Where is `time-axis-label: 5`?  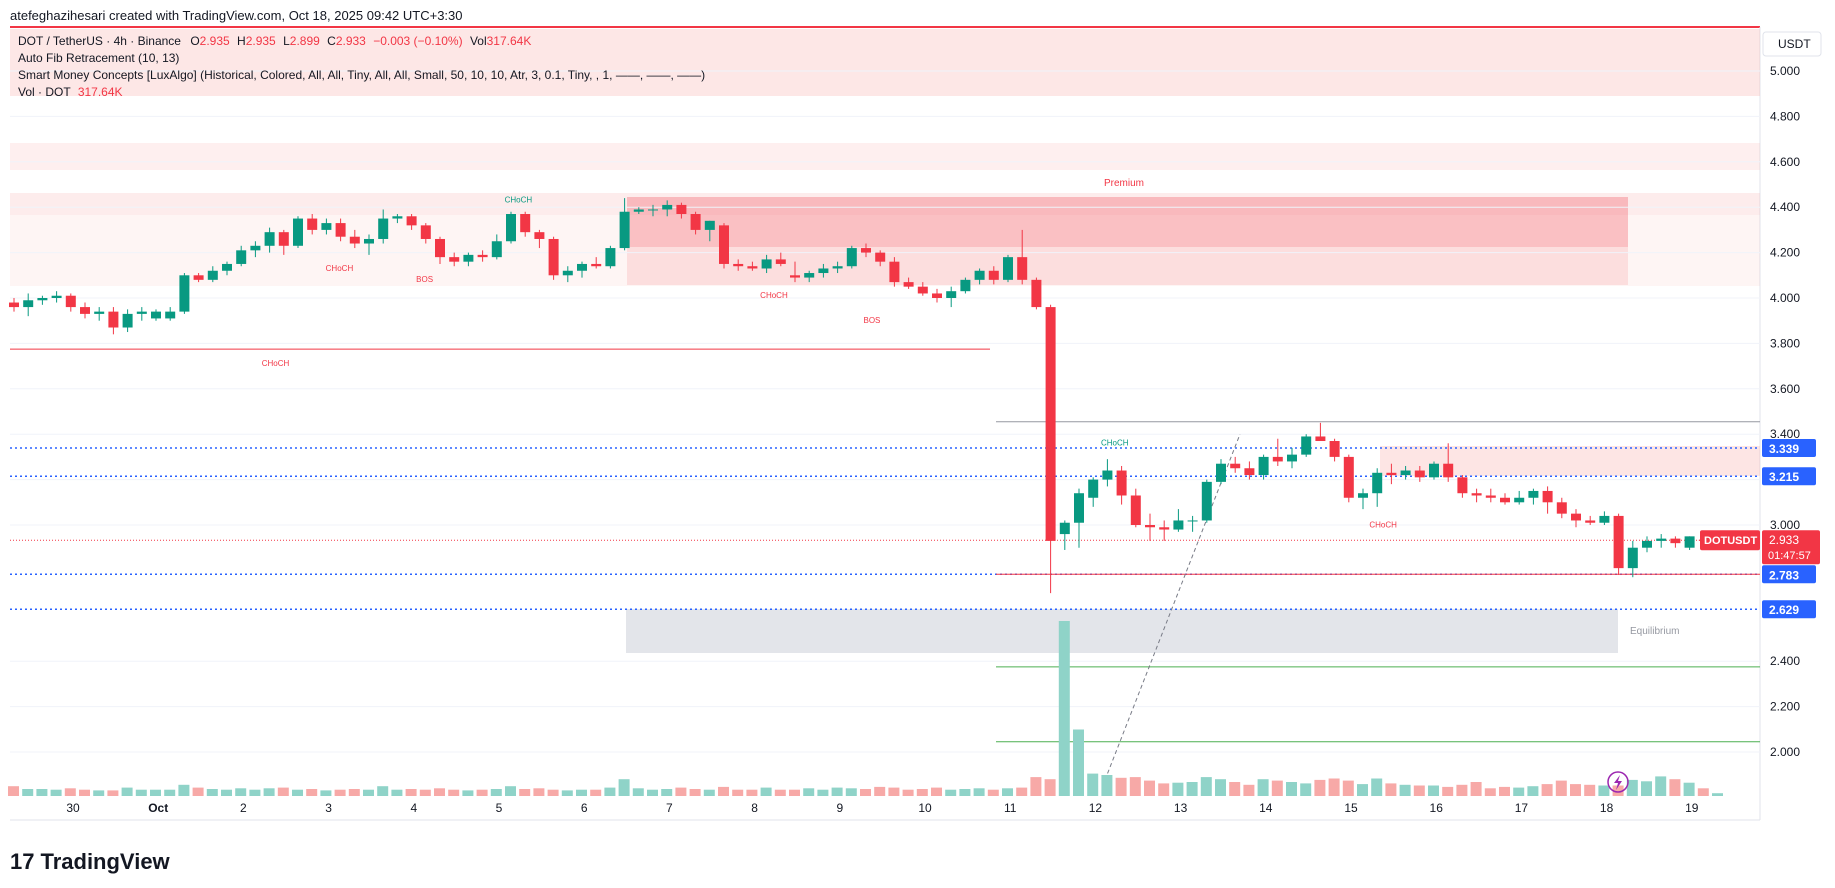
time-axis-label: 5 is located at coordinates (499, 808).